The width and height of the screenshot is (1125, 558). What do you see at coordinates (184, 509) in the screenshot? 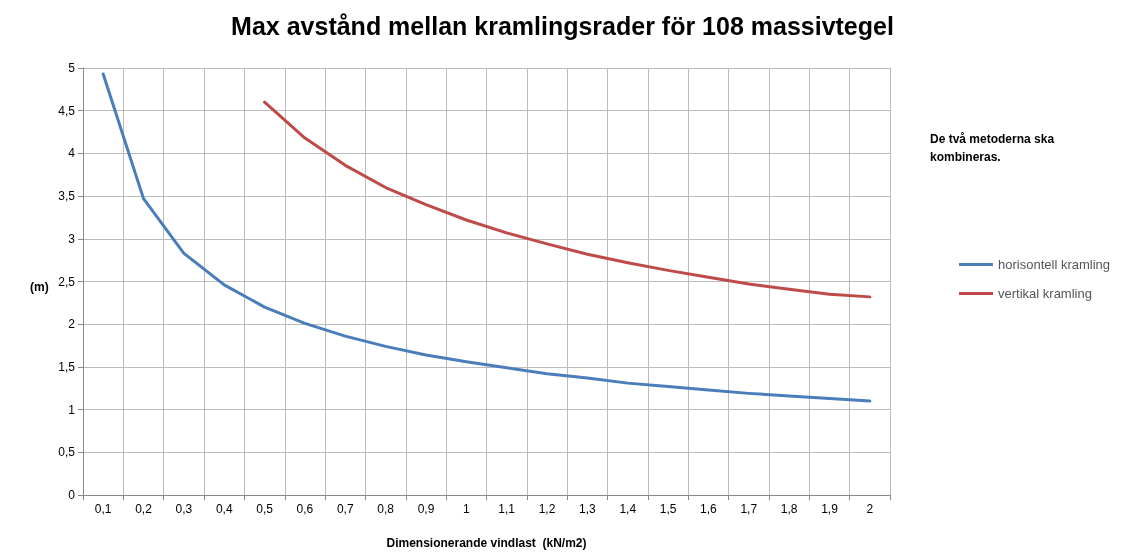
I see `x-tick-label: 0,3` at bounding box center [184, 509].